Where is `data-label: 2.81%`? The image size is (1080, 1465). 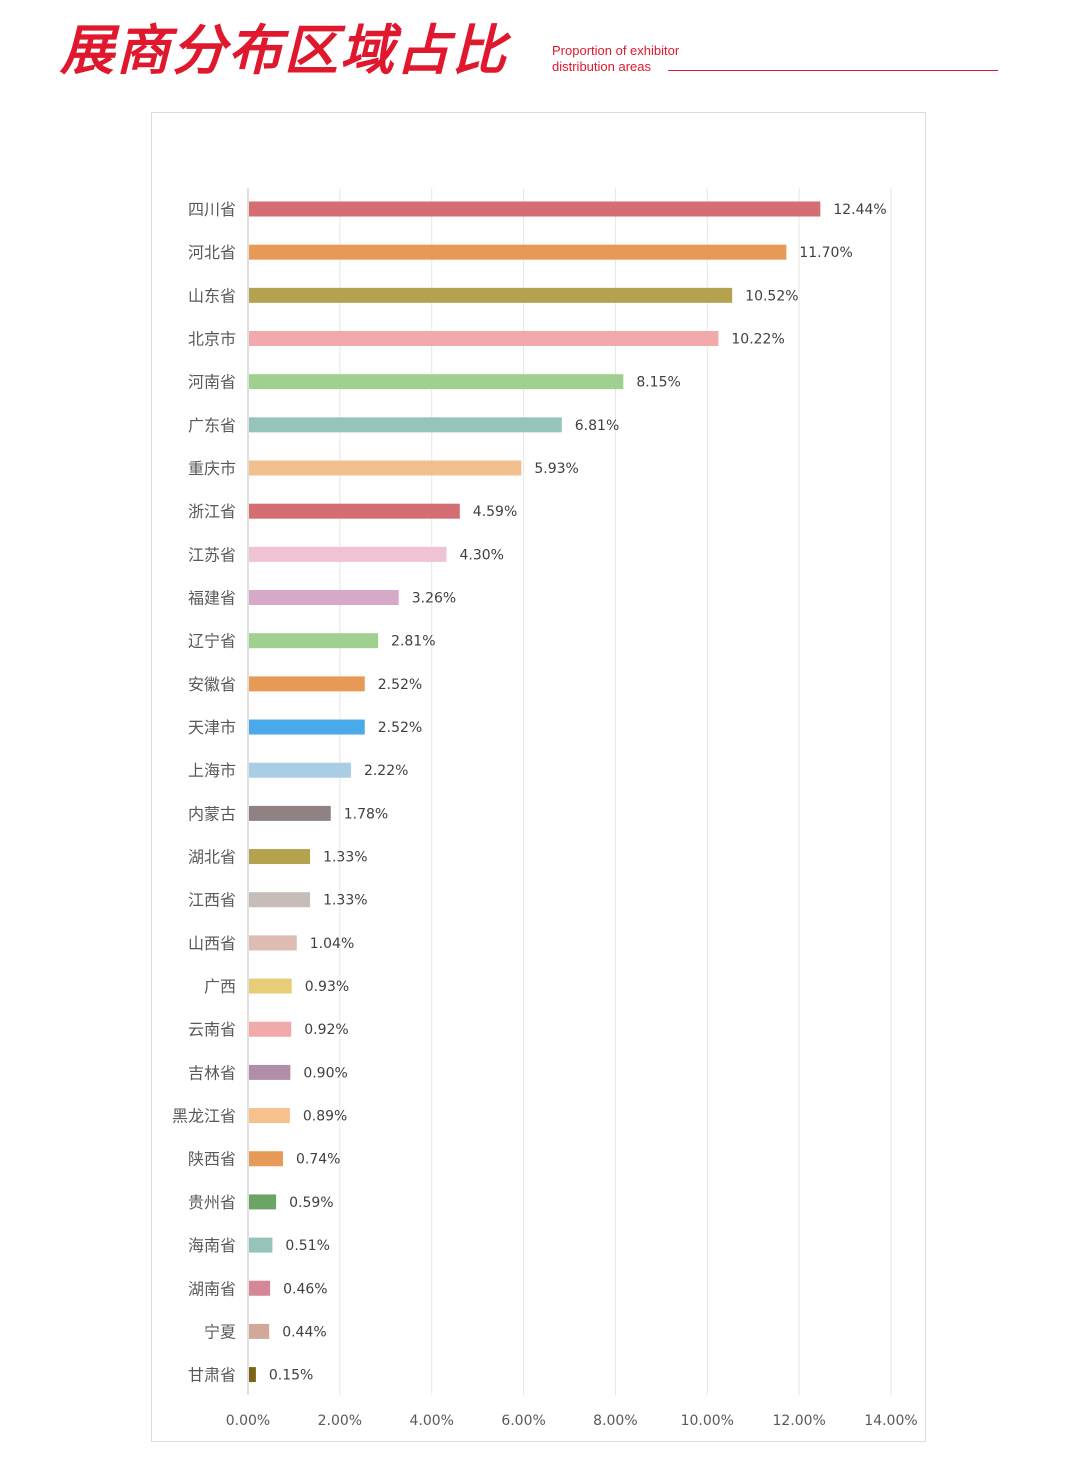
data-label: 2.81% is located at coordinates (413, 642).